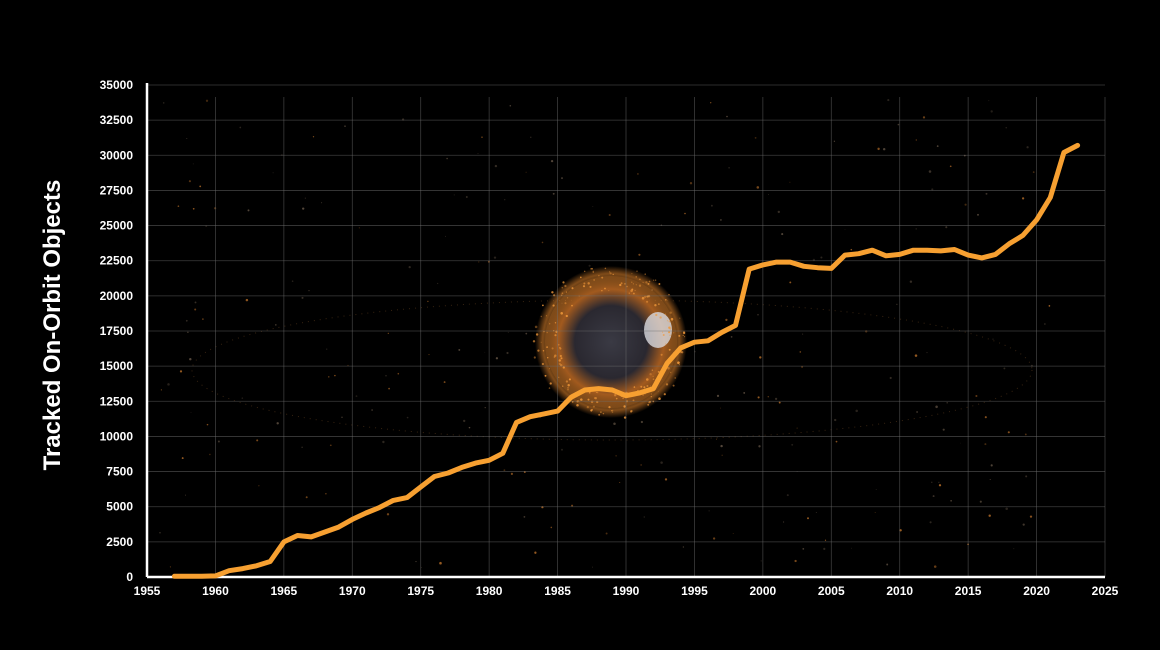  I want to click on x-tick-label: 2010, so click(899, 591).